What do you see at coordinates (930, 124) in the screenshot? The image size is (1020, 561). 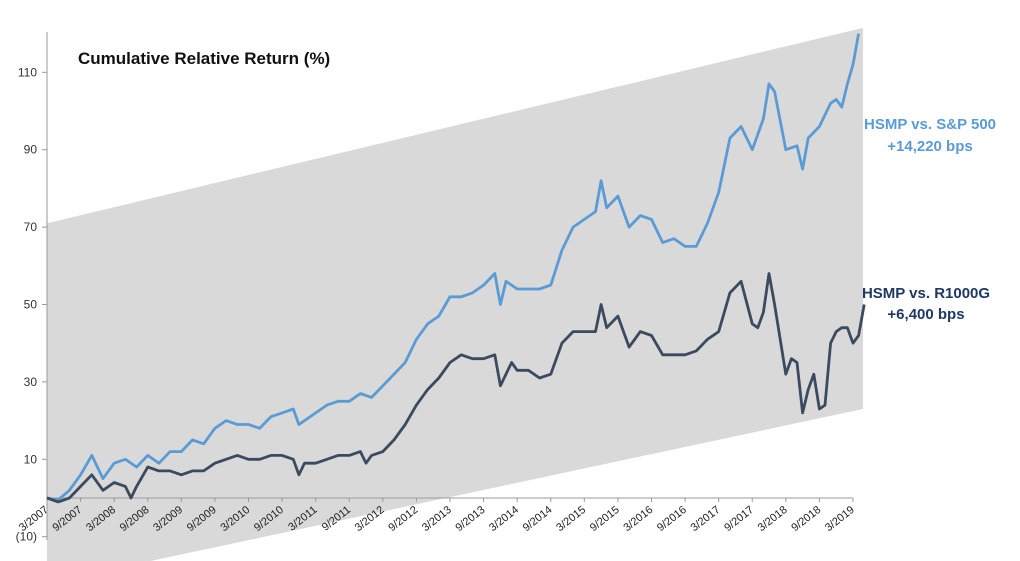 I see `annotation-sp500-label: HSMP vs. S&P 500` at bounding box center [930, 124].